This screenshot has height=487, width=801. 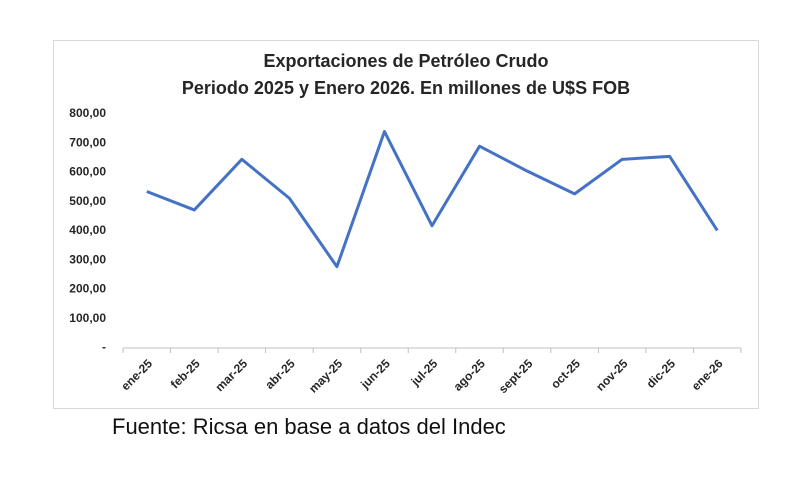 I want to click on y-tick-label: 400,00, so click(x=87, y=230).